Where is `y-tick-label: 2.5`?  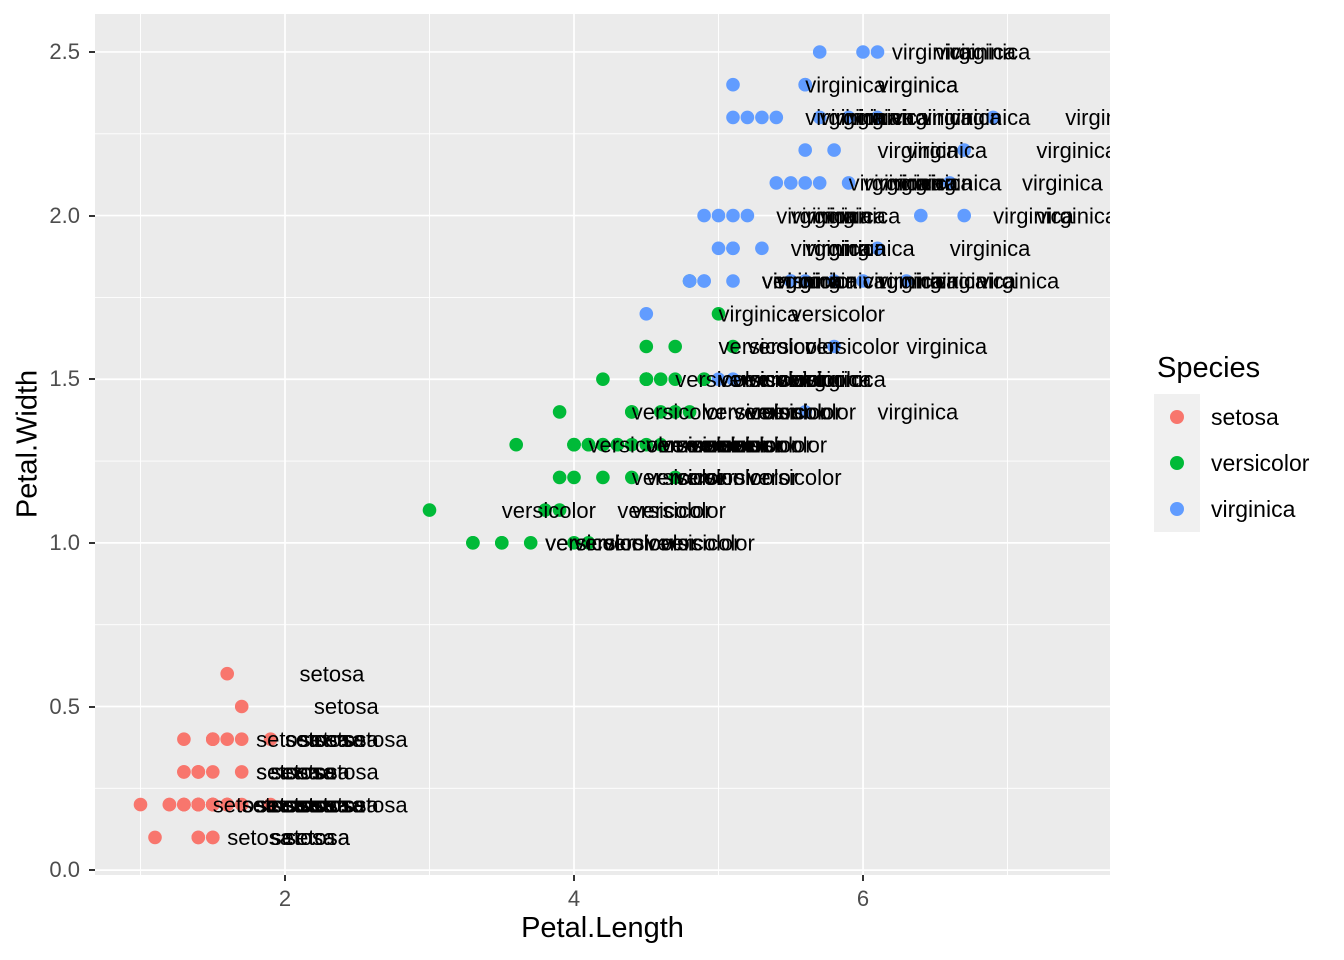
y-tick-label: 2.5 is located at coordinates (64, 51).